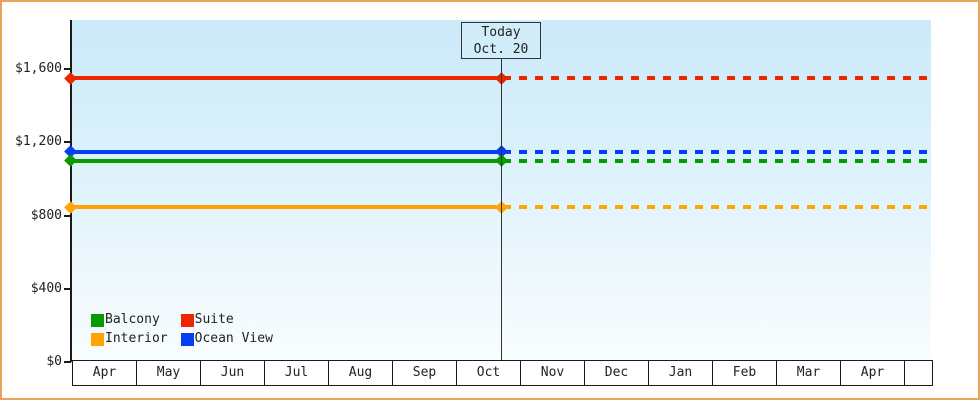  I want to click on month-cell: Feb, so click(744, 373).